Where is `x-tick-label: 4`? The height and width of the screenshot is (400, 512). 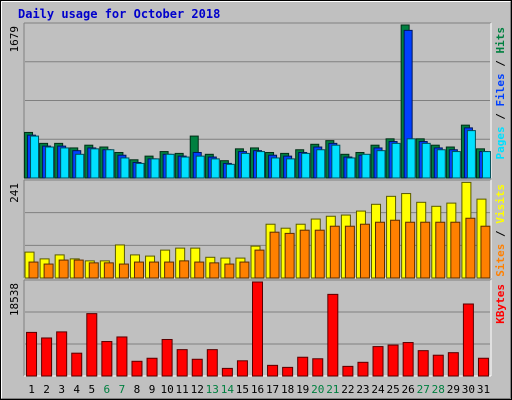 x-tick-label: 4 is located at coordinates (76, 389).